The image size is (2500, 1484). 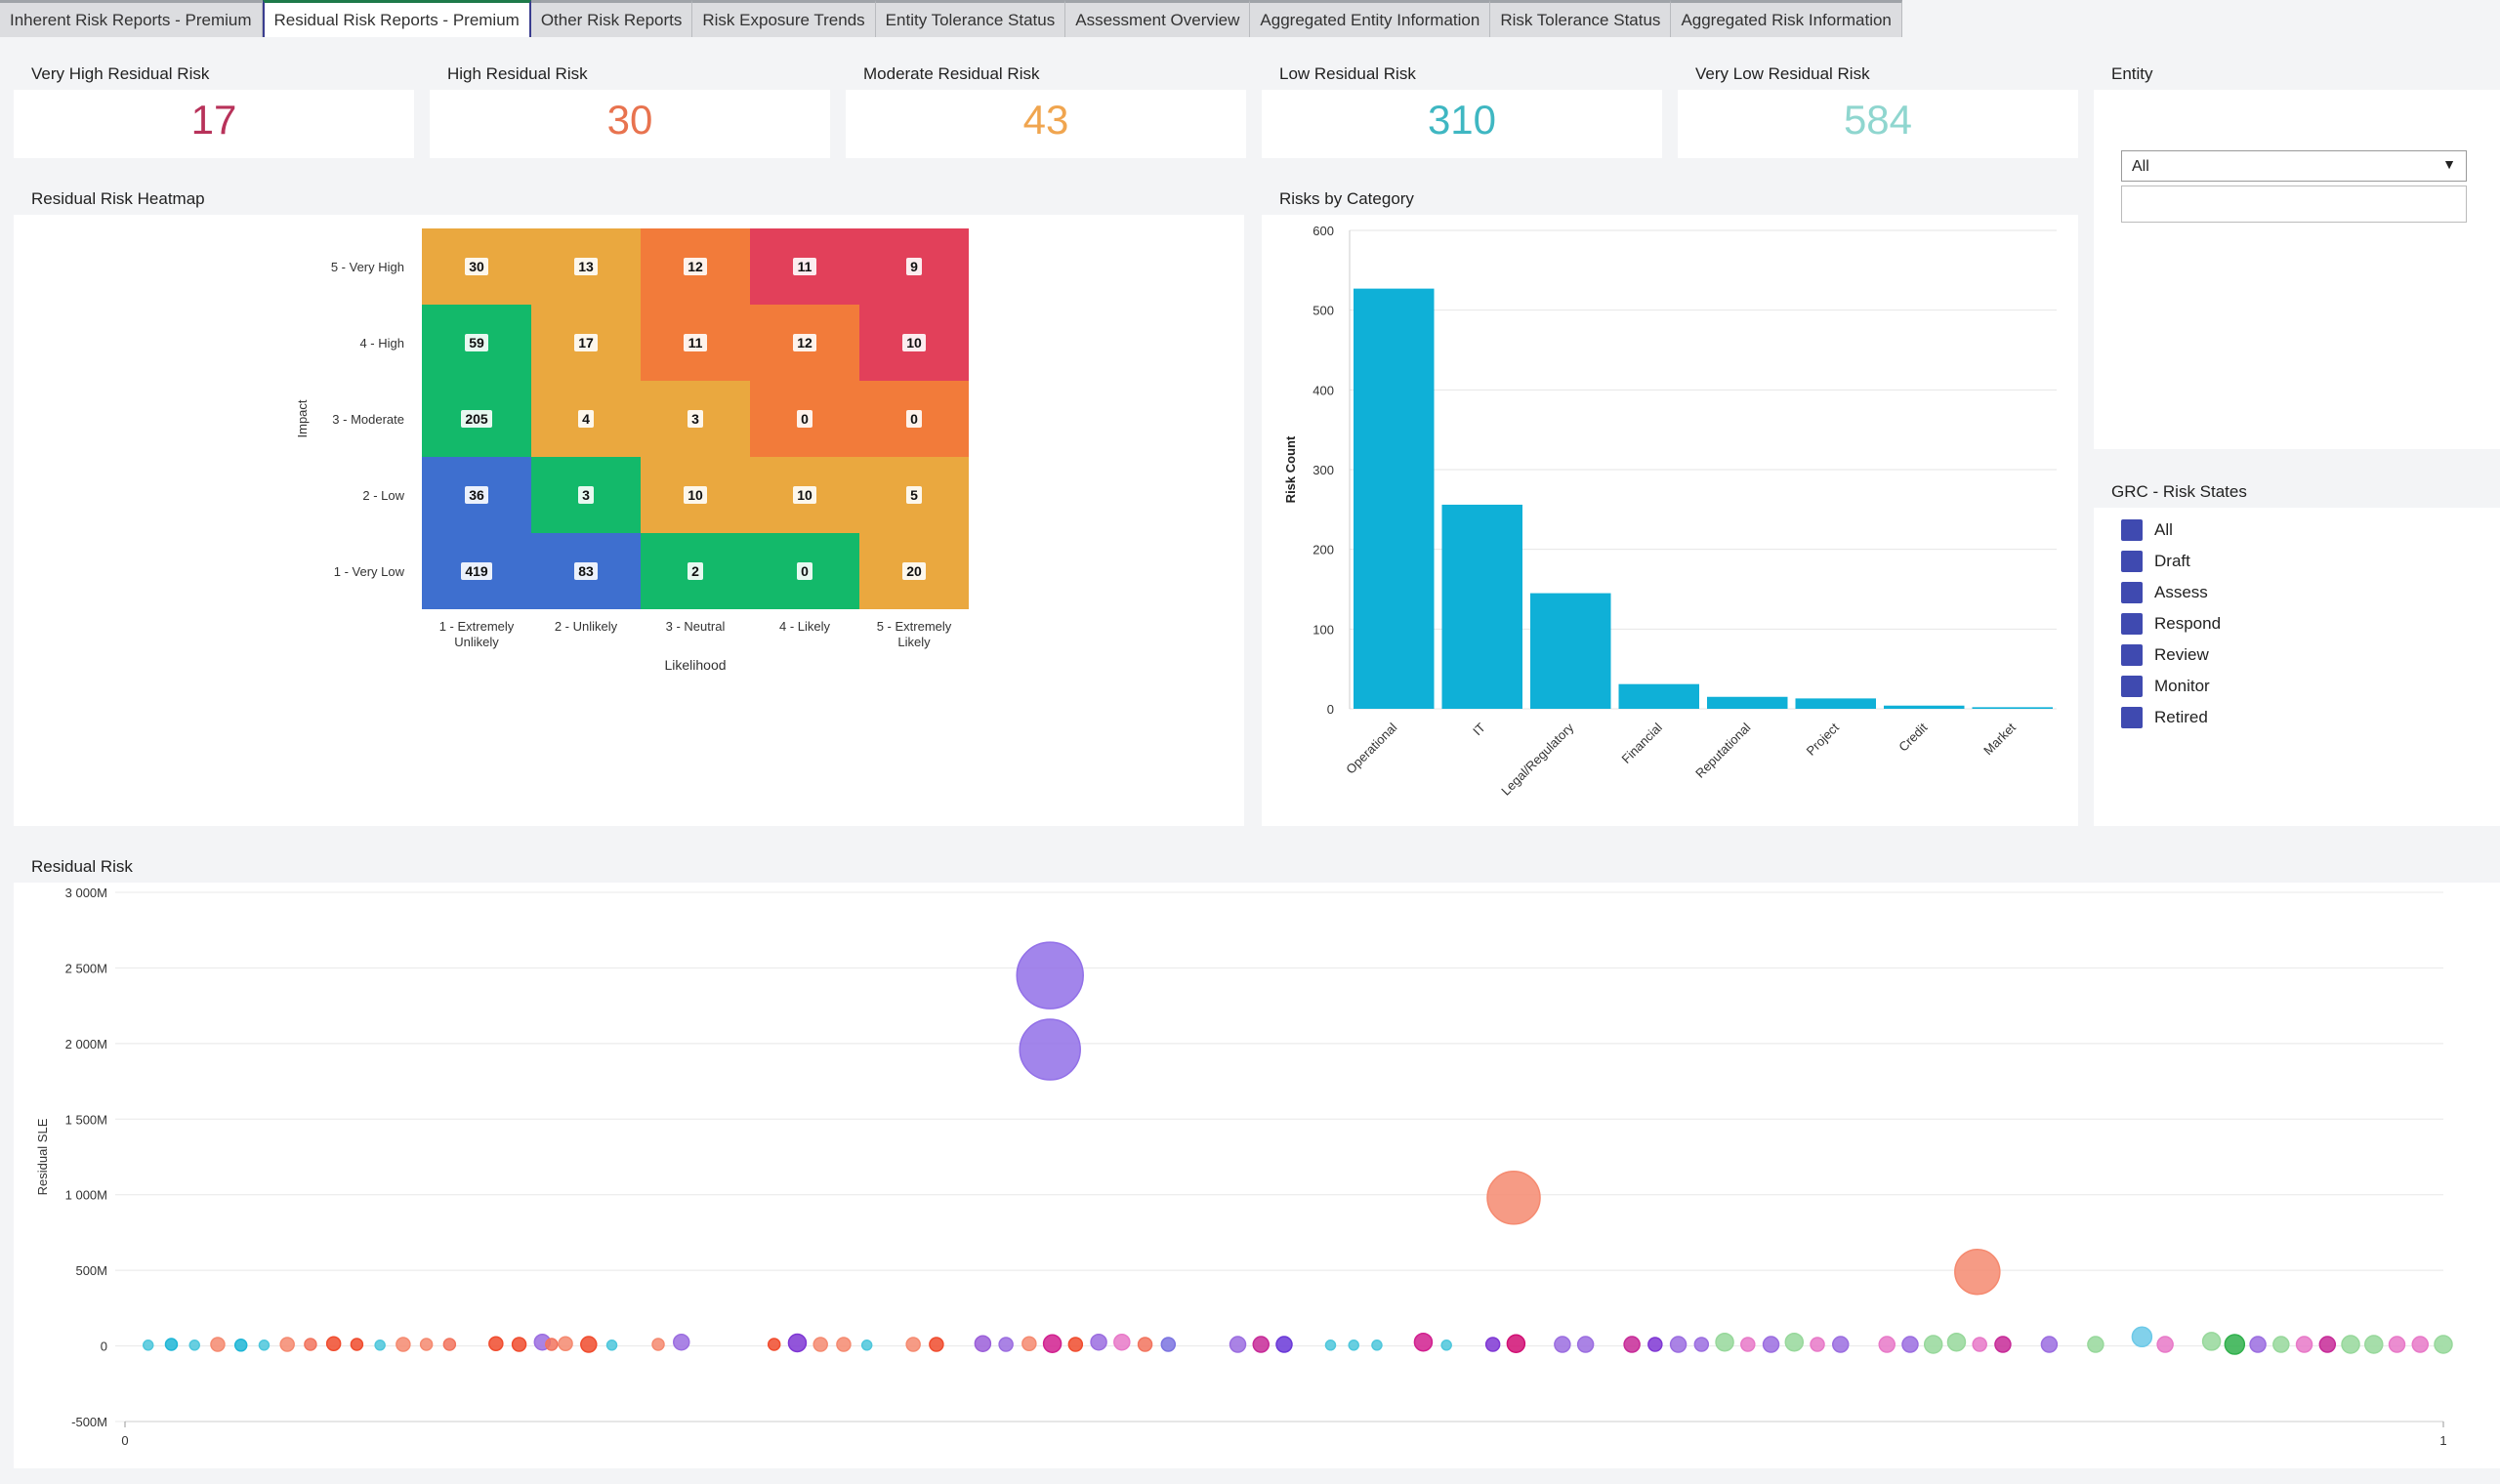 What do you see at coordinates (2294, 205) in the screenshot?
I see `entity-select-list` at bounding box center [2294, 205].